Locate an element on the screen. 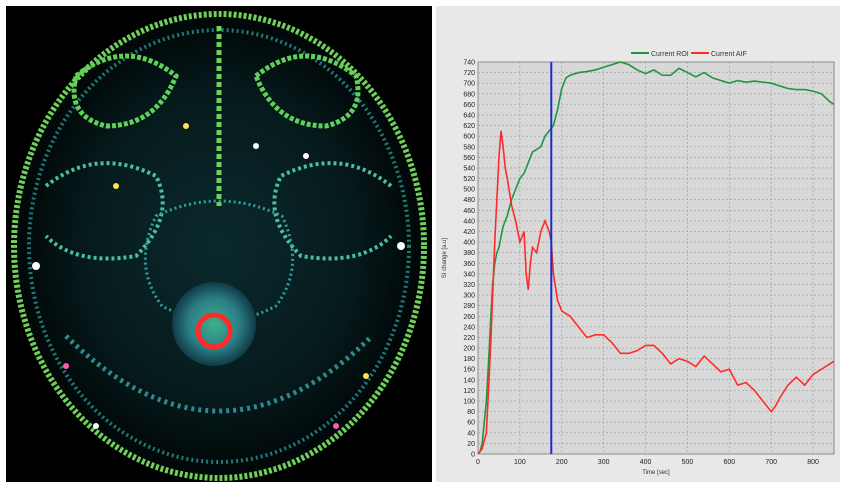 The image size is (843, 485). y-tick-label: 320 is located at coordinates (469, 285).